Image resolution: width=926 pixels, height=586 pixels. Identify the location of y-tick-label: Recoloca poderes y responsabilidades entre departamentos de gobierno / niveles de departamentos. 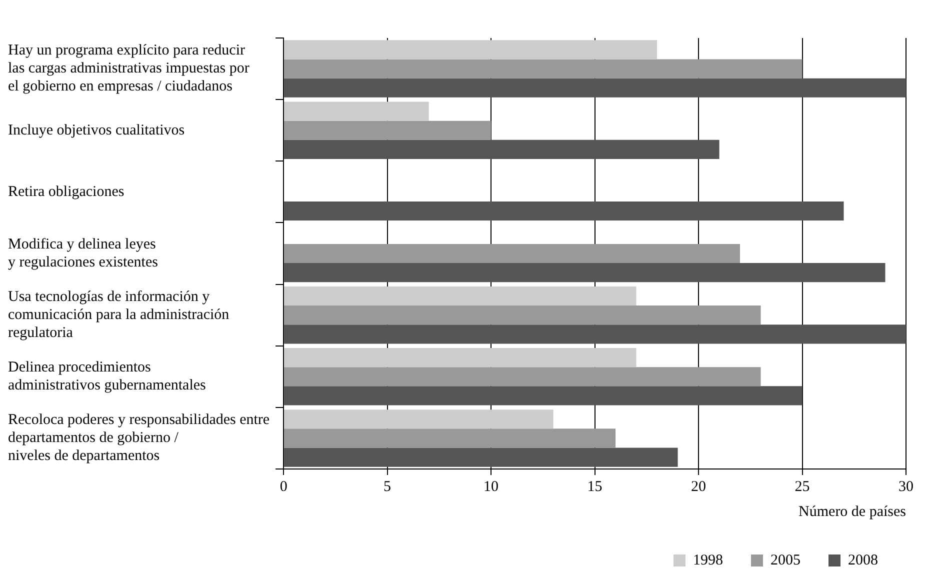
(139, 438).